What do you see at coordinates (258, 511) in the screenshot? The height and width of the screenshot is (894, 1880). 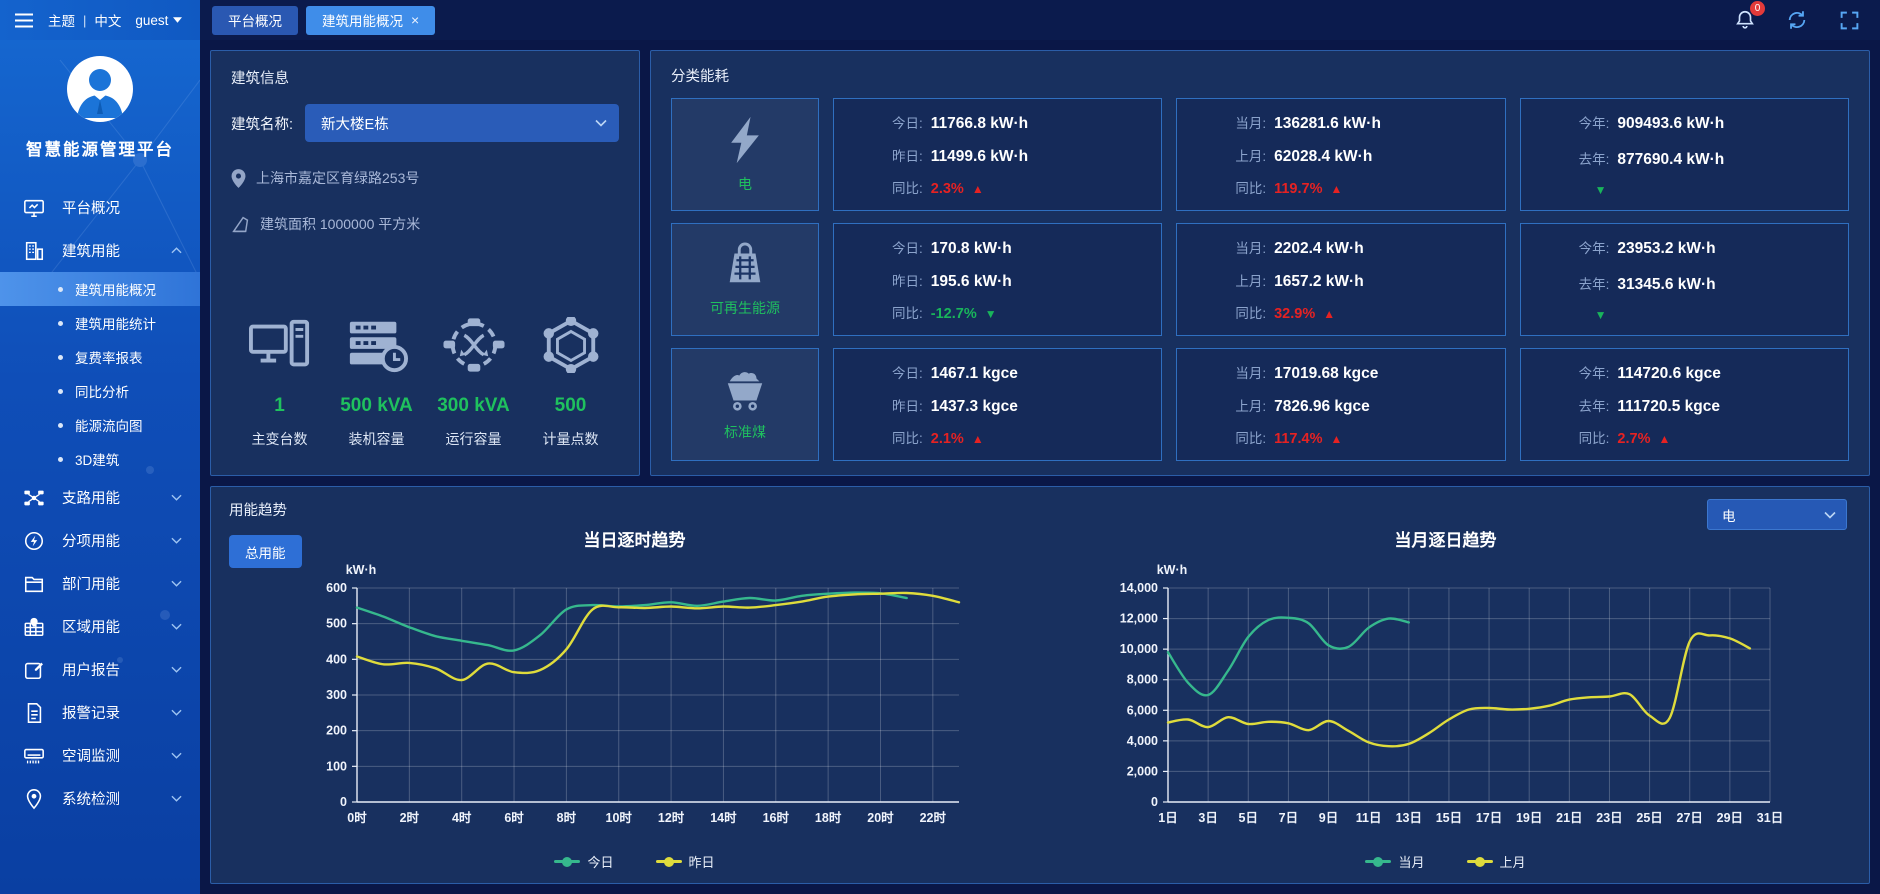 I see `panel-title: 用能趋势` at bounding box center [258, 511].